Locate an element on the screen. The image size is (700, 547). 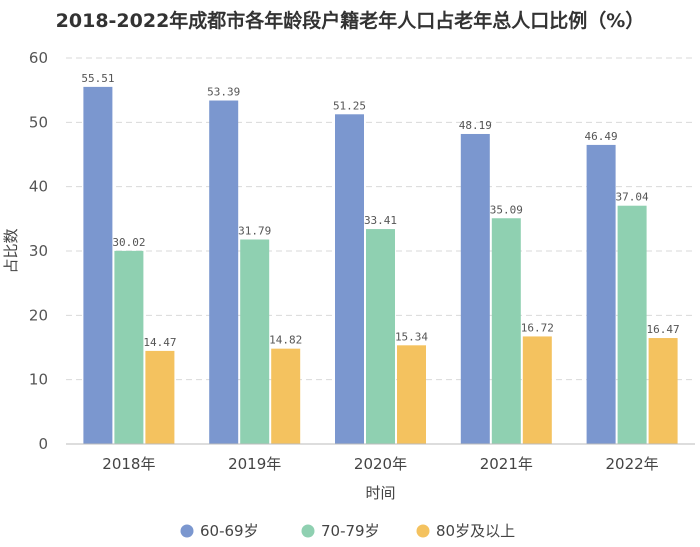
data-label: 15.34 is located at coordinates (411, 336).